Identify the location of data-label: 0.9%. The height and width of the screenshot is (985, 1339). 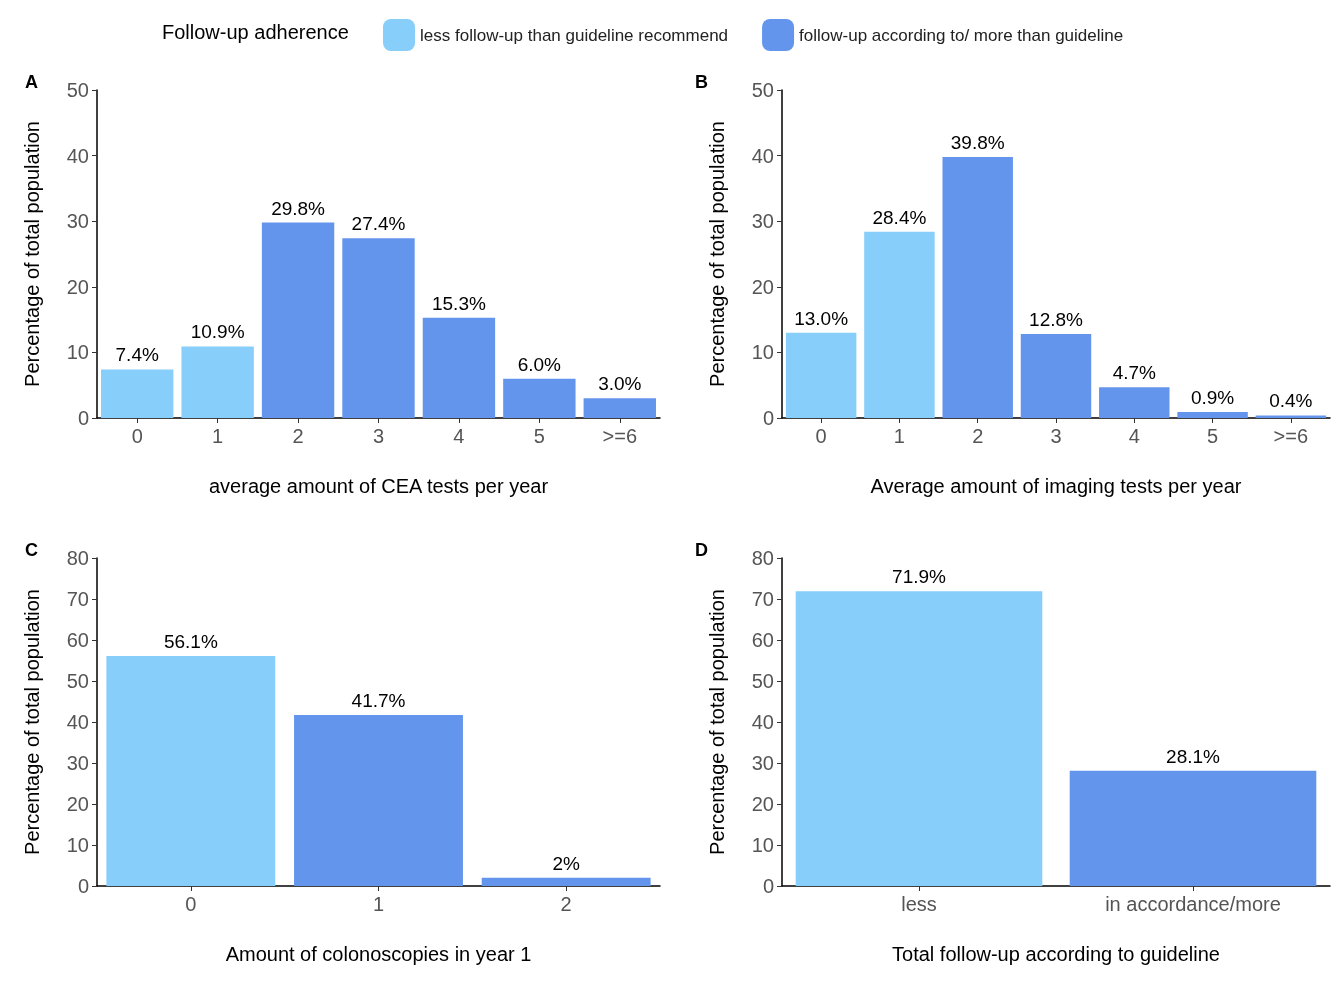
(1212, 398).